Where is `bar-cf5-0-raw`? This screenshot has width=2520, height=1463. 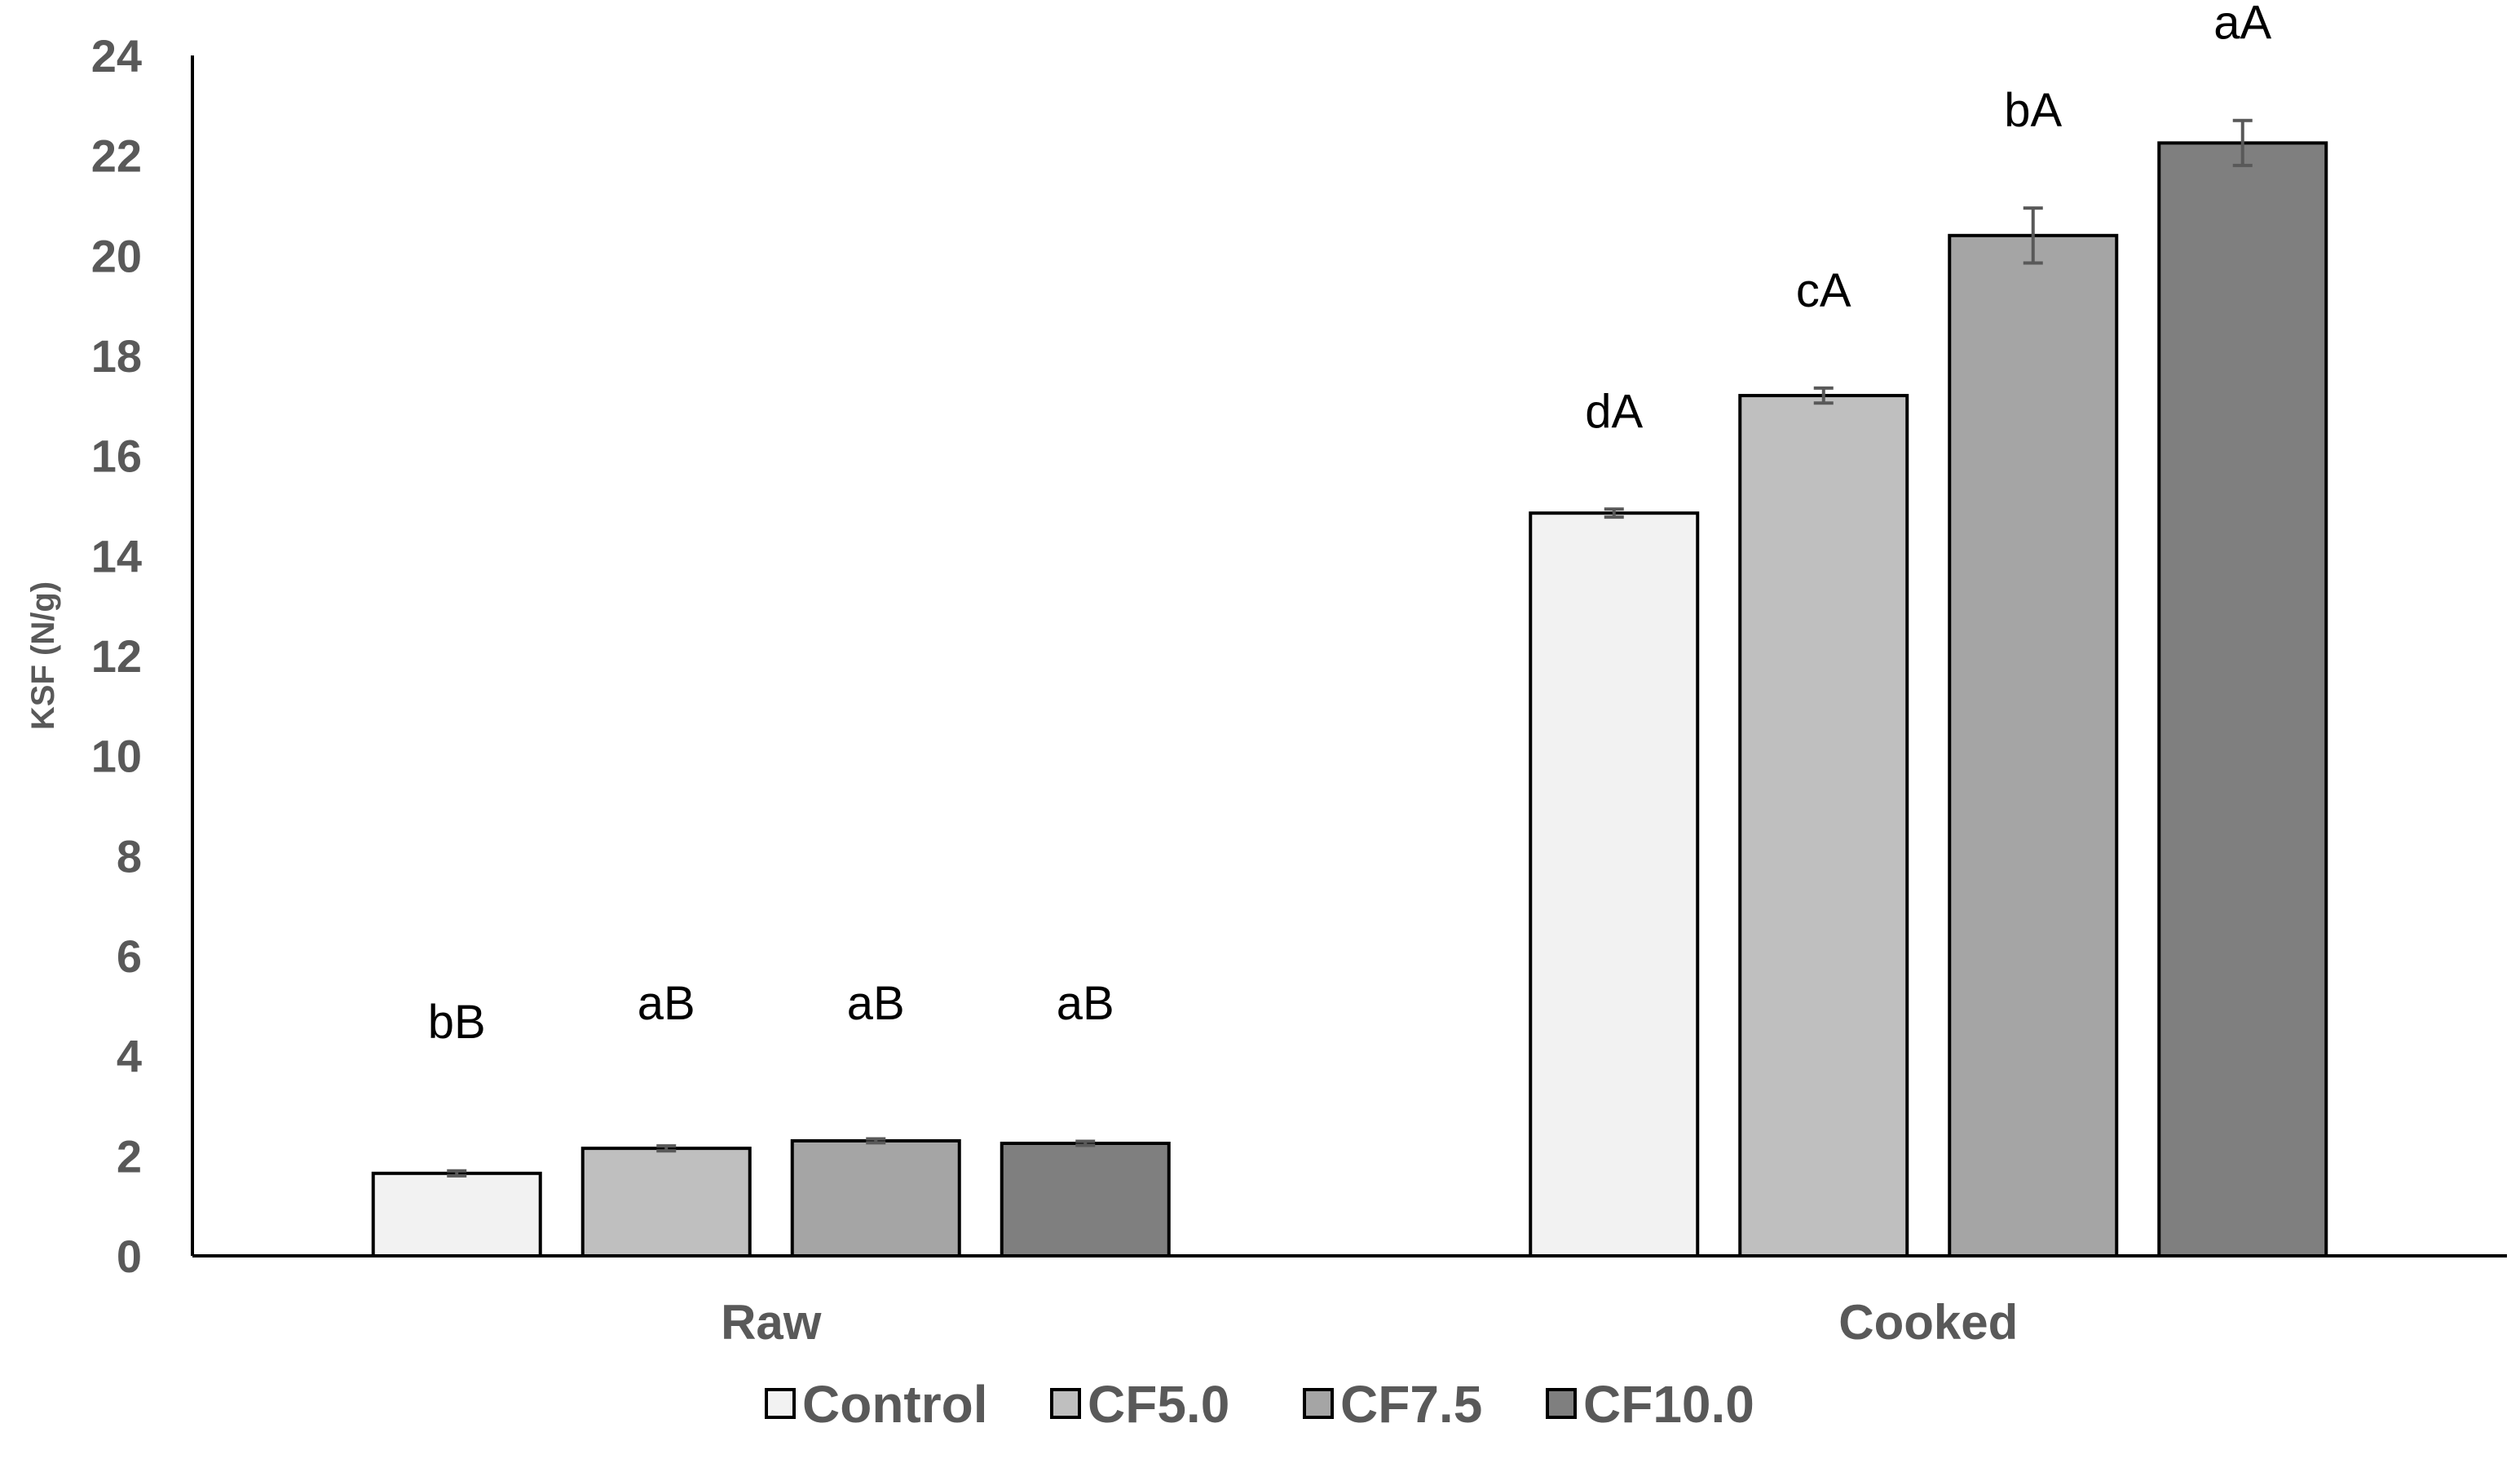 bar-cf5-0-raw is located at coordinates (666, 1202).